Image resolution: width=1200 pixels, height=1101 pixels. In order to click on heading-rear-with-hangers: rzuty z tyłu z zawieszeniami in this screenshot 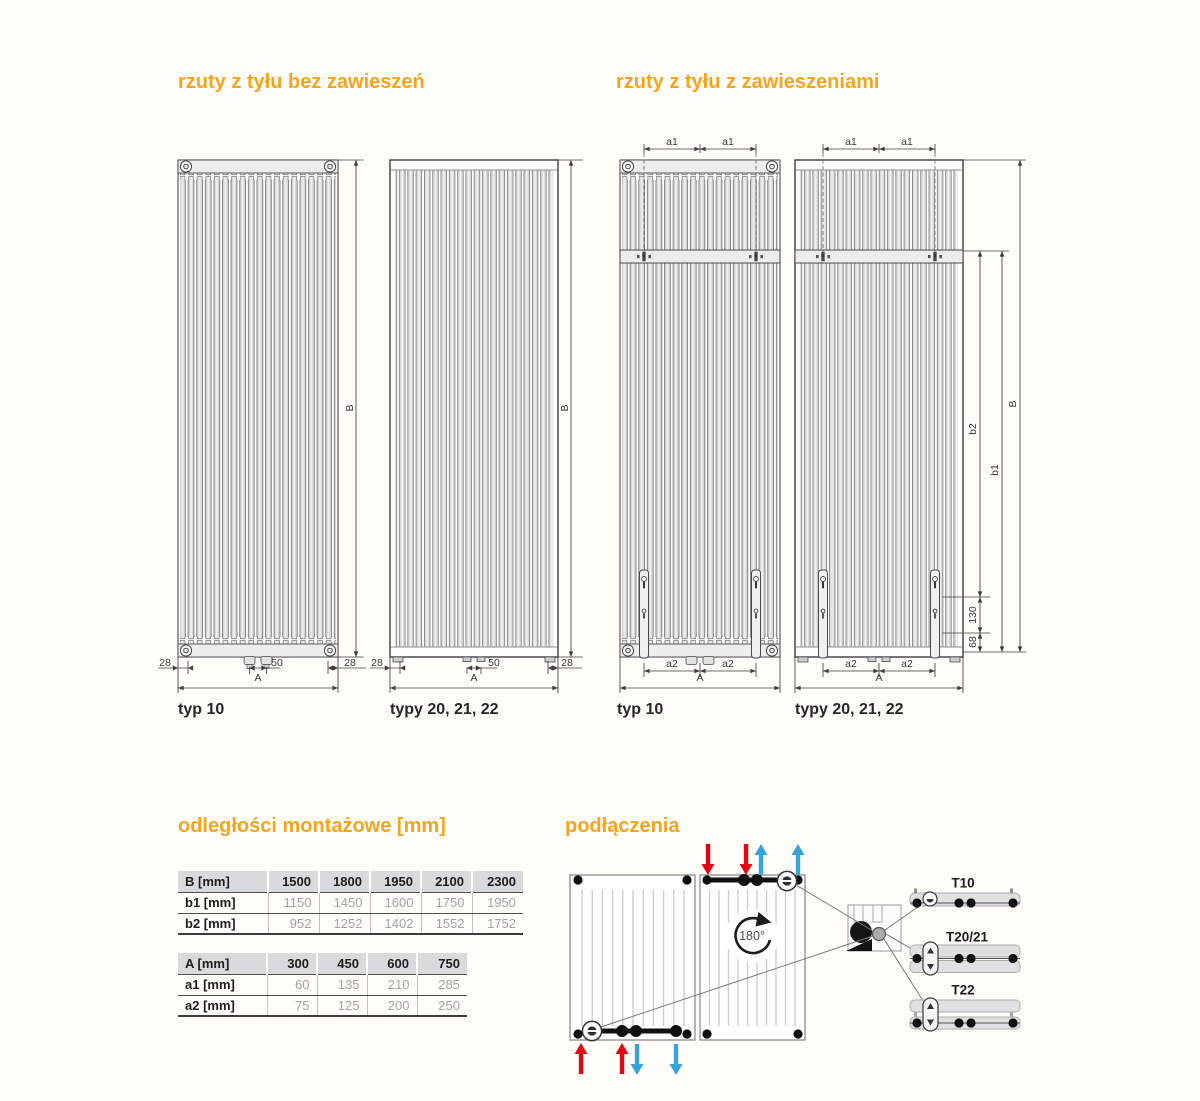, I will do `click(748, 82)`.